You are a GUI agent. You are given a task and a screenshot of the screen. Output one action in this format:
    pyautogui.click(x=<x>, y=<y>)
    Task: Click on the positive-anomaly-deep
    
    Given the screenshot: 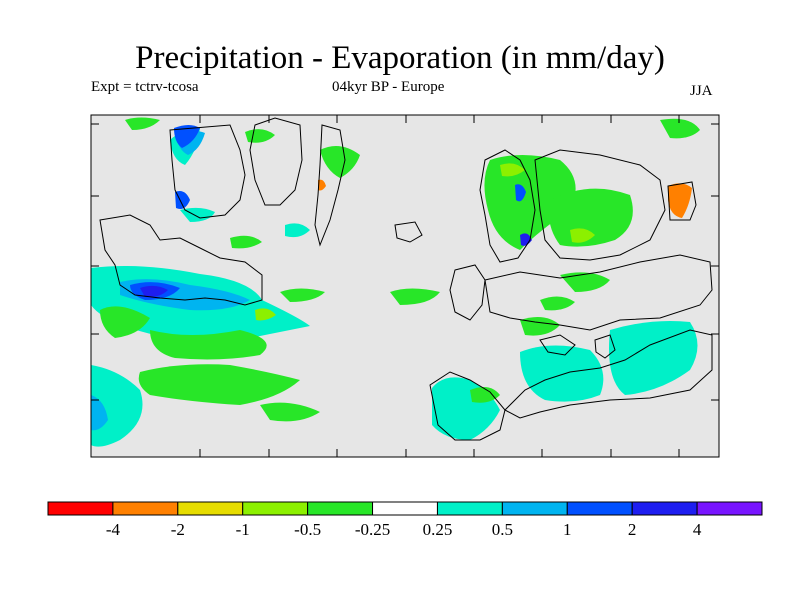 What is the action you would take?
    pyautogui.click(x=336, y=265)
    